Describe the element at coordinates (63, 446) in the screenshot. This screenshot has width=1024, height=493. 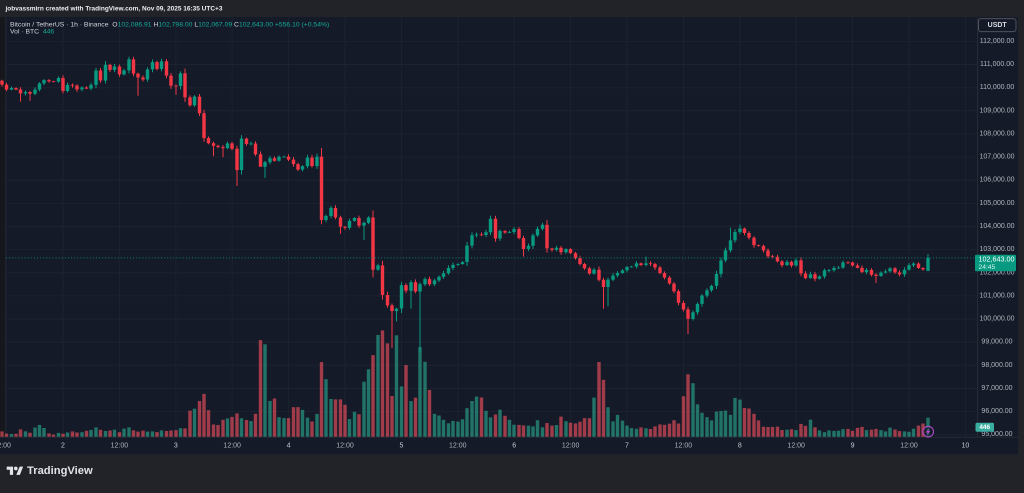
I see `svg-text: 2` at that location.